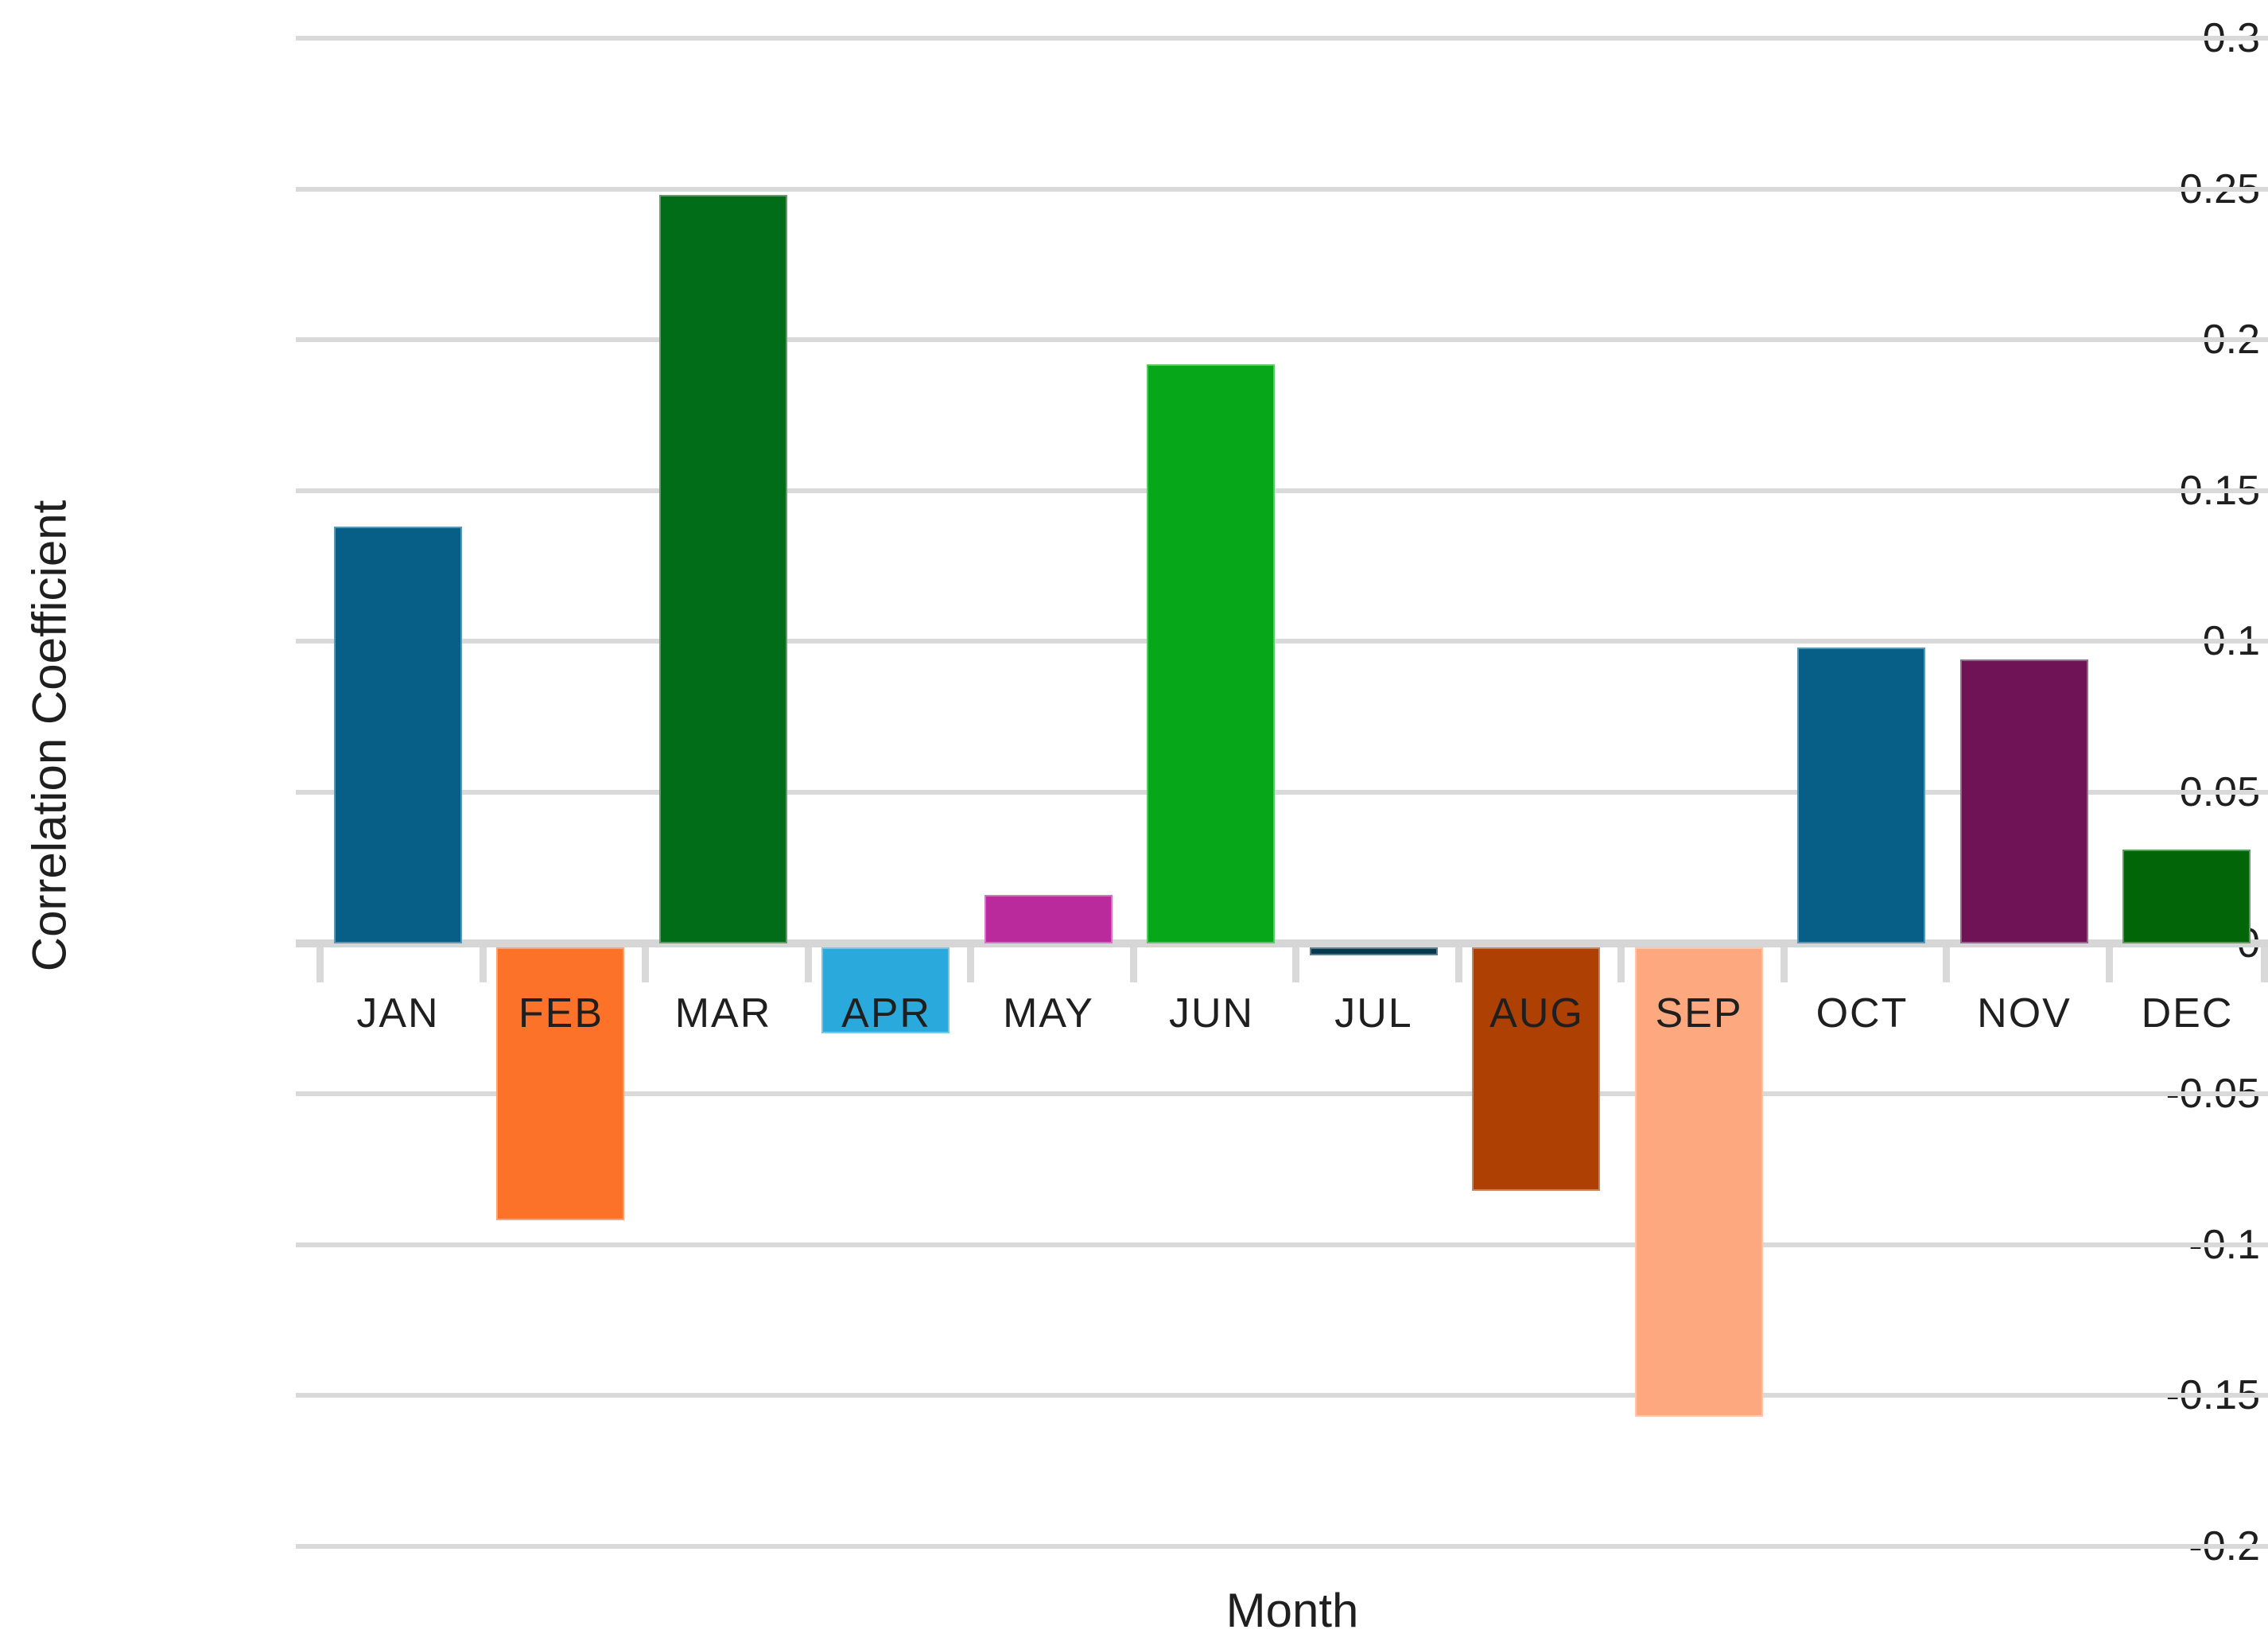 The height and width of the screenshot is (1649, 2268). What do you see at coordinates (1048, 919) in the screenshot?
I see `bar-may` at bounding box center [1048, 919].